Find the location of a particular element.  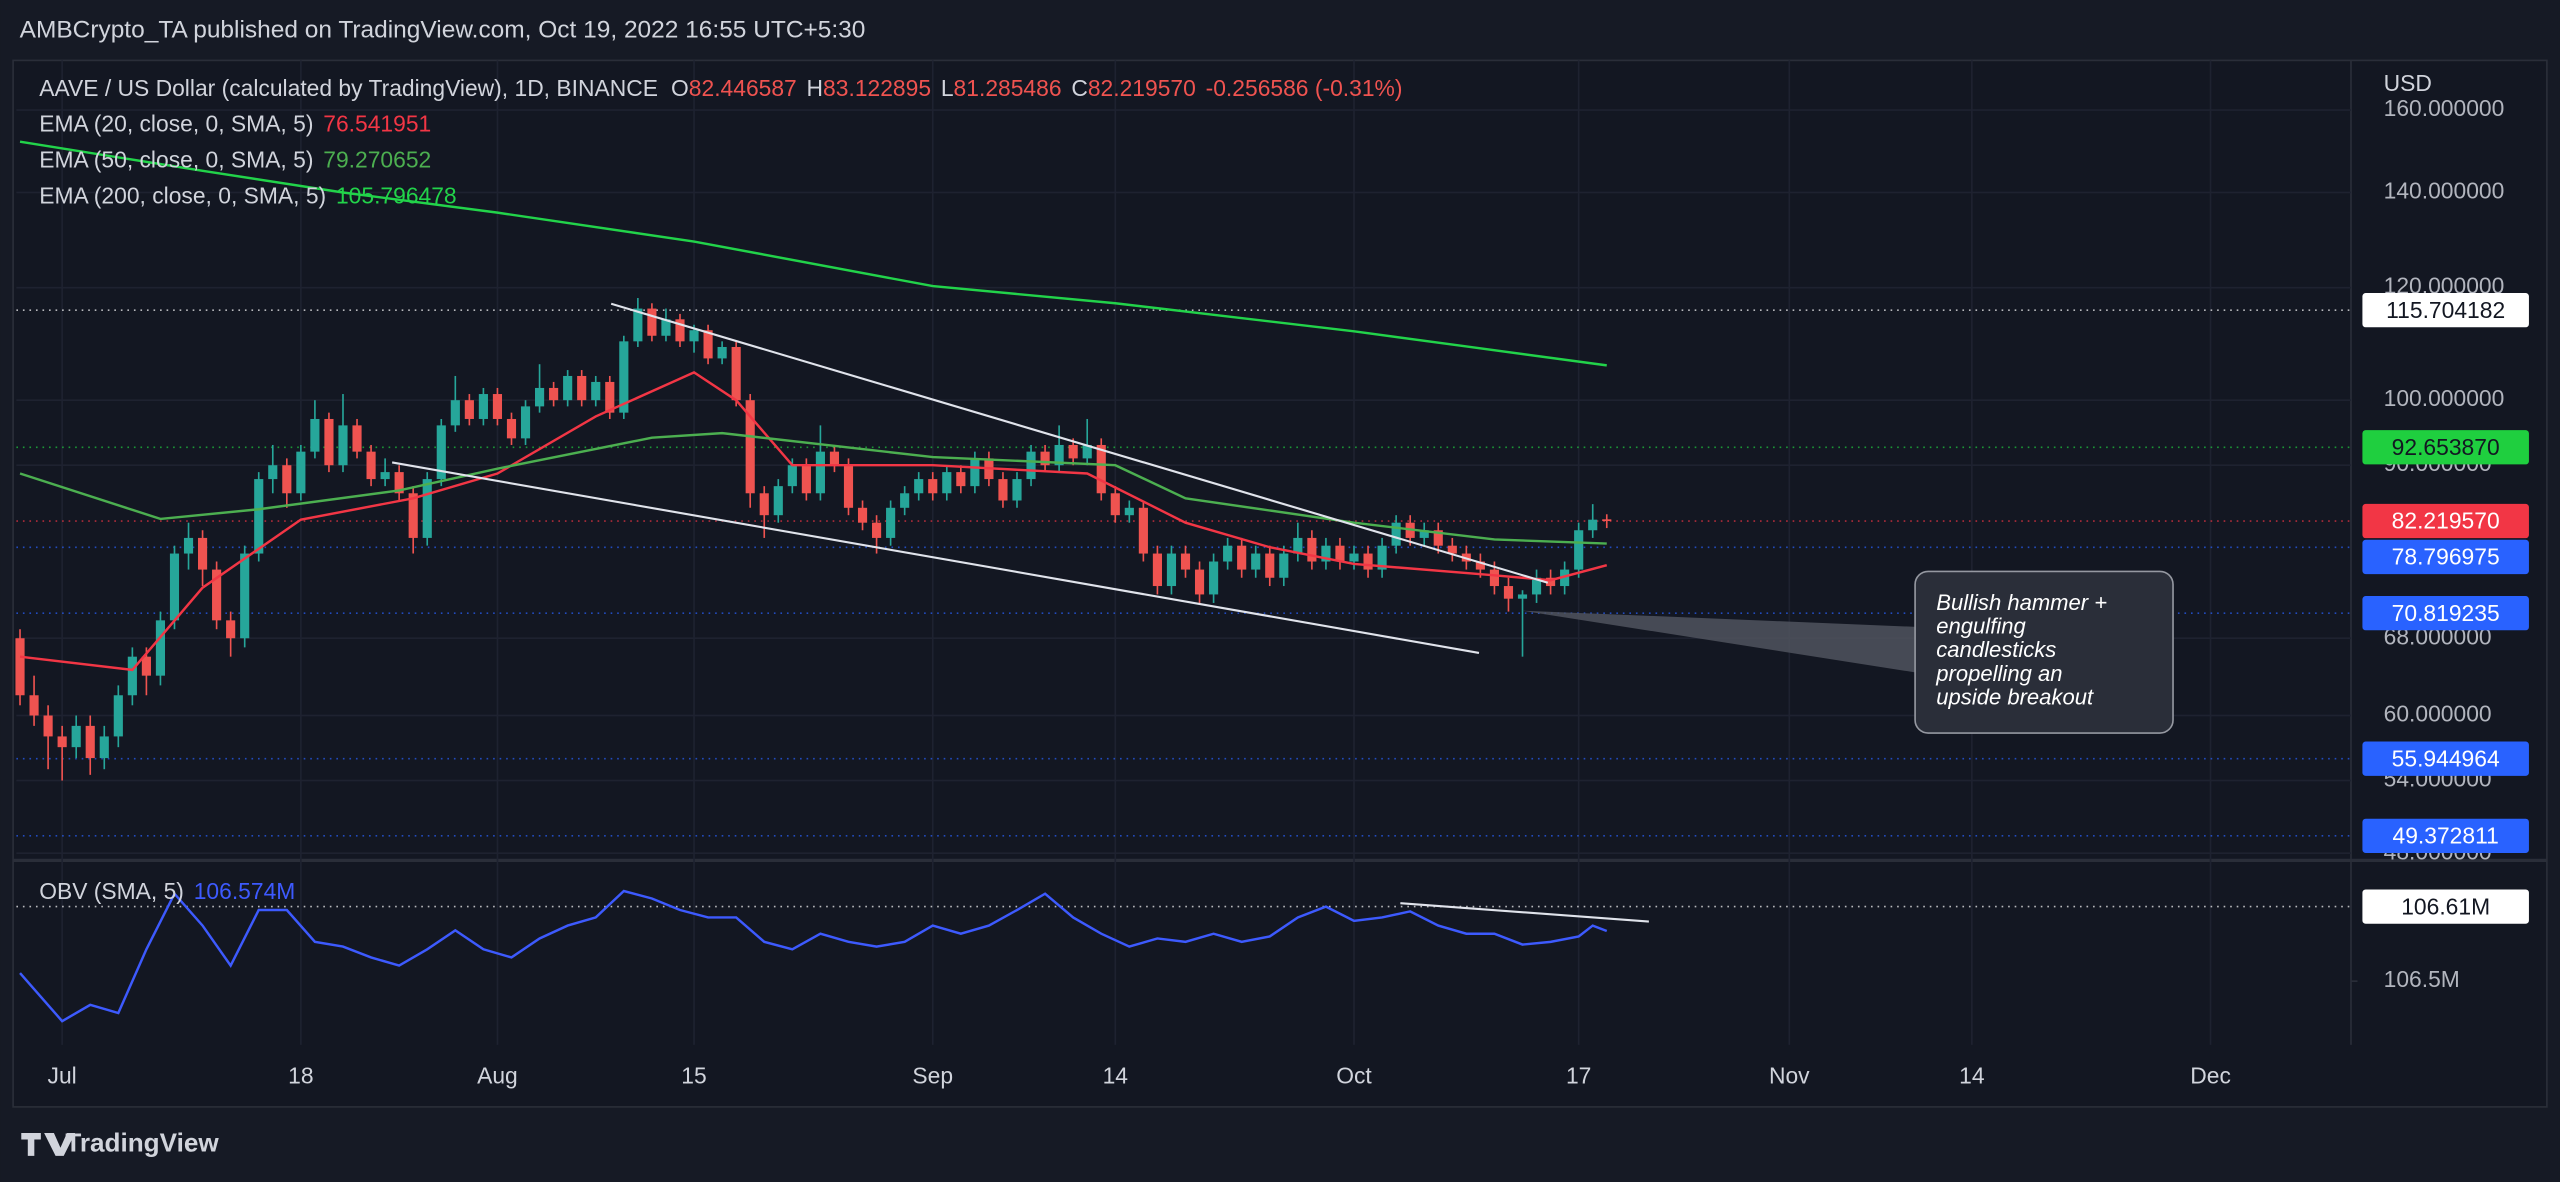

x-tick-label: Dec is located at coordinates (2210, 1076).